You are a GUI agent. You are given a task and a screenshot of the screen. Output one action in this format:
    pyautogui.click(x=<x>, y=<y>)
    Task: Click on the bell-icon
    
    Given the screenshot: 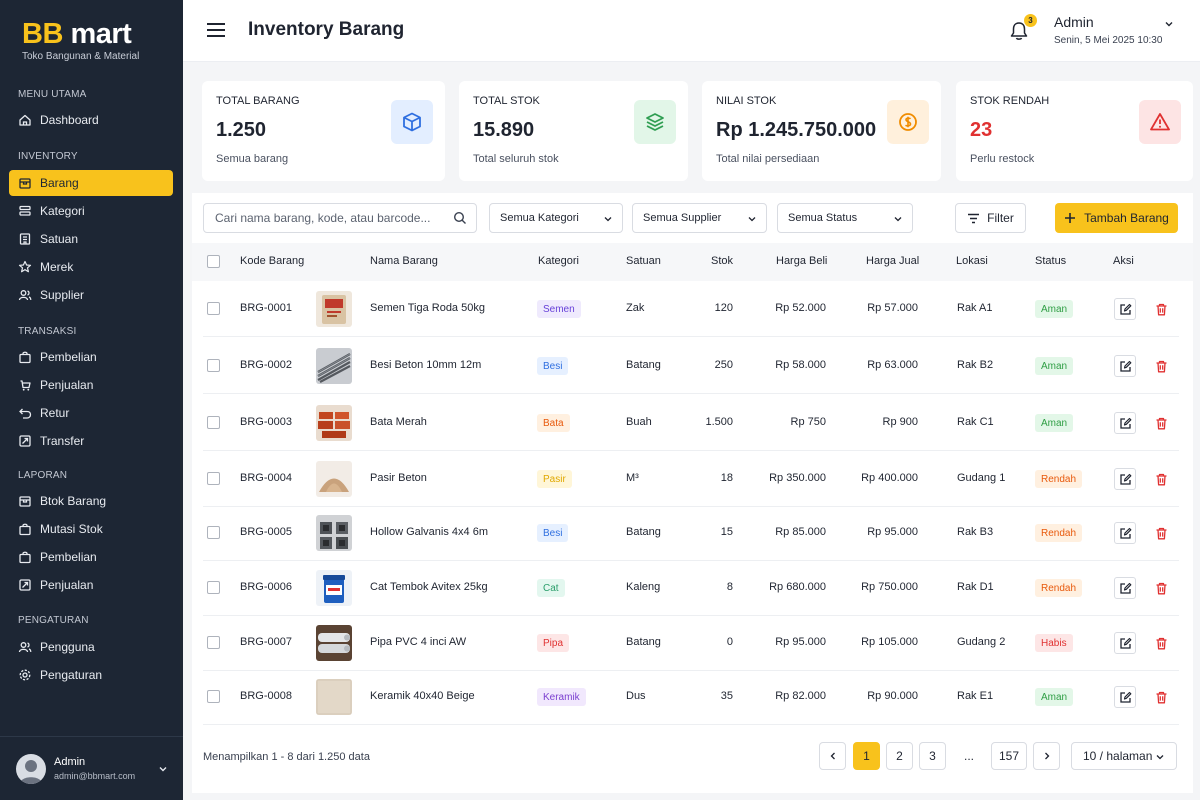 What is the action you would take?
    pyautogui.click(x=1019, y=31)
    